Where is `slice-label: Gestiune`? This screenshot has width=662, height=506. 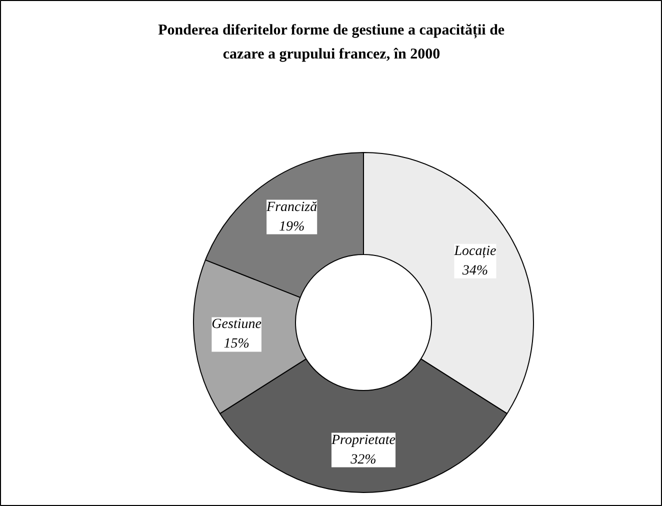
slice-label: Gestiune is located at coordinates (237, 324).